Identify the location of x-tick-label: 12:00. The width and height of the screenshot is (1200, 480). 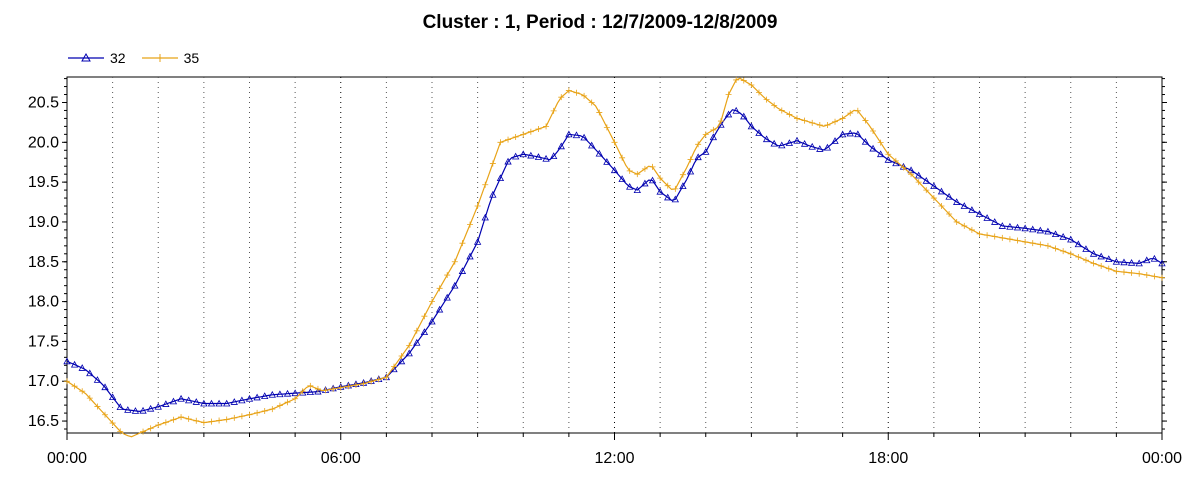
(614, 458).